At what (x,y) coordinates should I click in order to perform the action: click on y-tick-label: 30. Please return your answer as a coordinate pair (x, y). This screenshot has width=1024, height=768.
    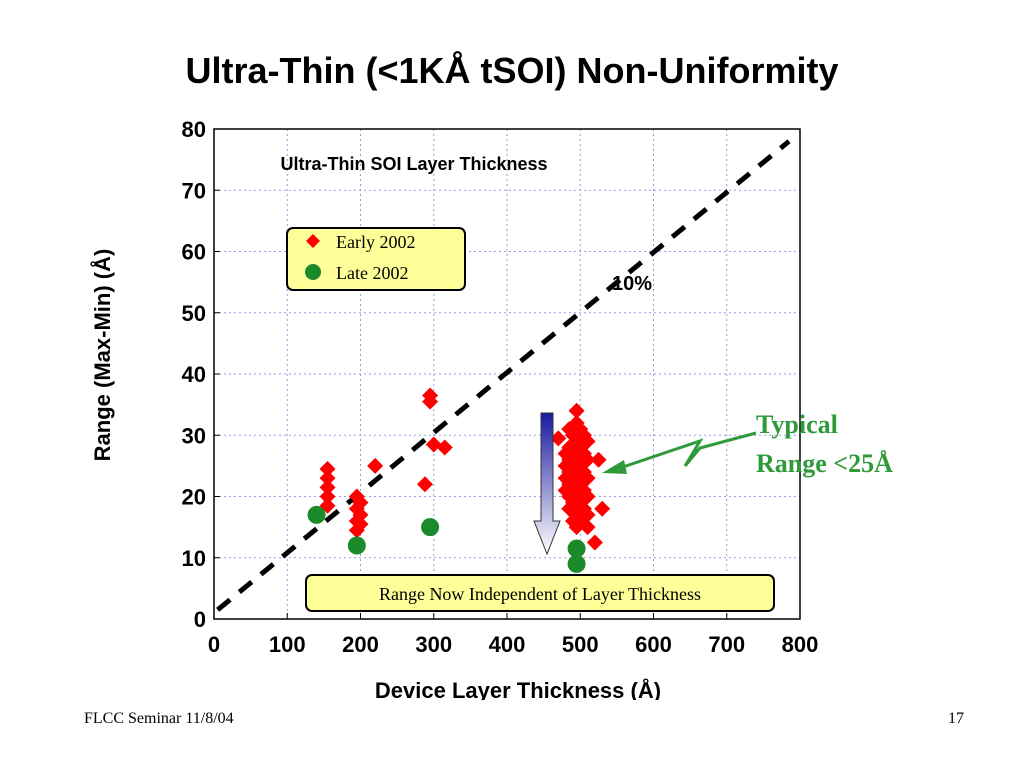
    Looking at the image, I should click on (194, 435).